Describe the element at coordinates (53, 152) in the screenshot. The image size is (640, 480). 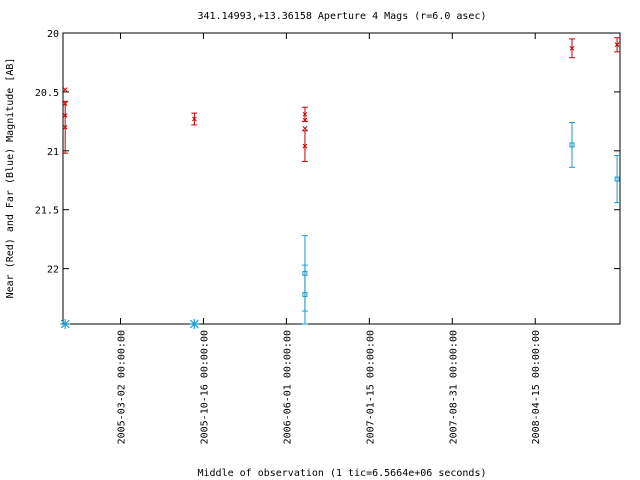
I see `y-tick-label: 21` at that location.